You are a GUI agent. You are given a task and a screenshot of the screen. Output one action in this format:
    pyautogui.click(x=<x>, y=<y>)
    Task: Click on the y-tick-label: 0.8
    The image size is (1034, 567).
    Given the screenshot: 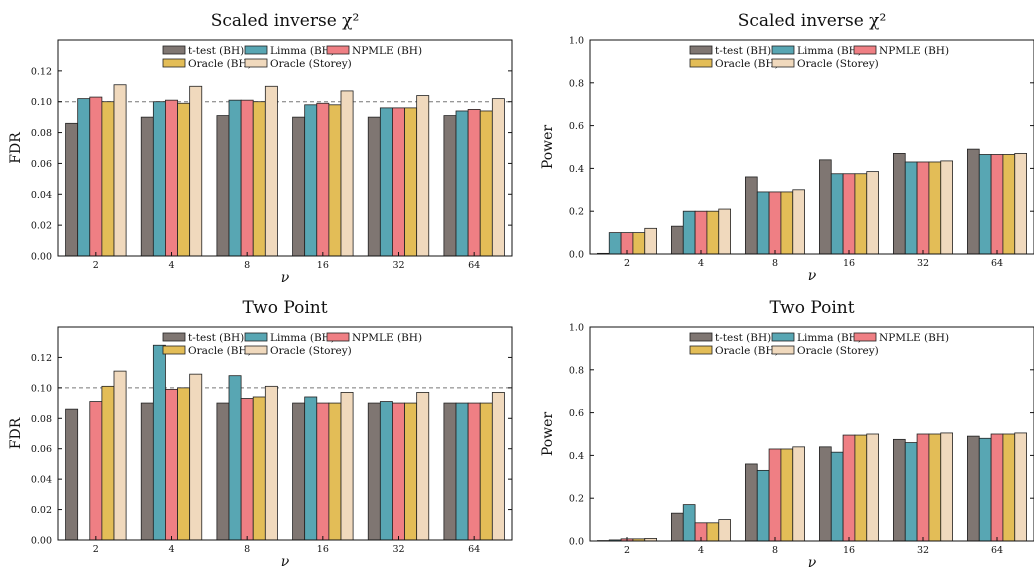 What is the action you would take?
    pyautogui.click(x=576, y=83)
    